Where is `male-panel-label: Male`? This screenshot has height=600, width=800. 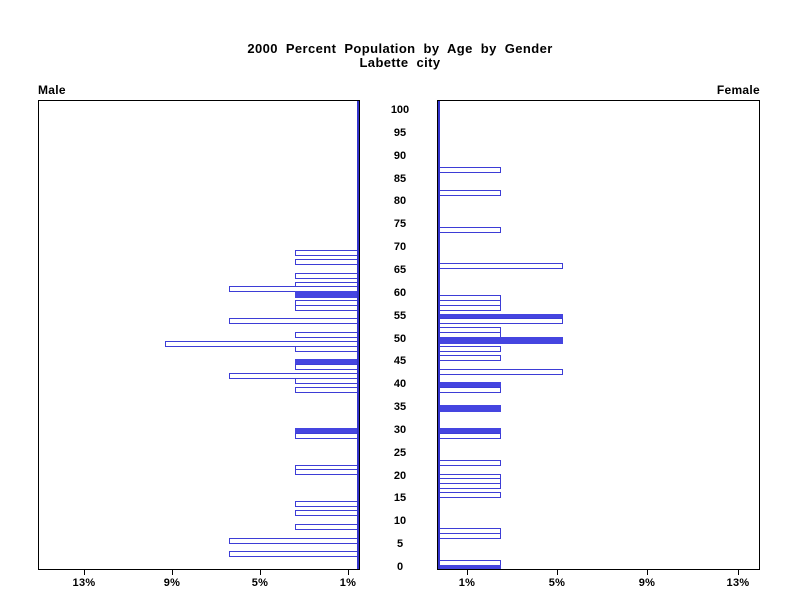 male-panel-label: Male is located at coordinates (52, 90).